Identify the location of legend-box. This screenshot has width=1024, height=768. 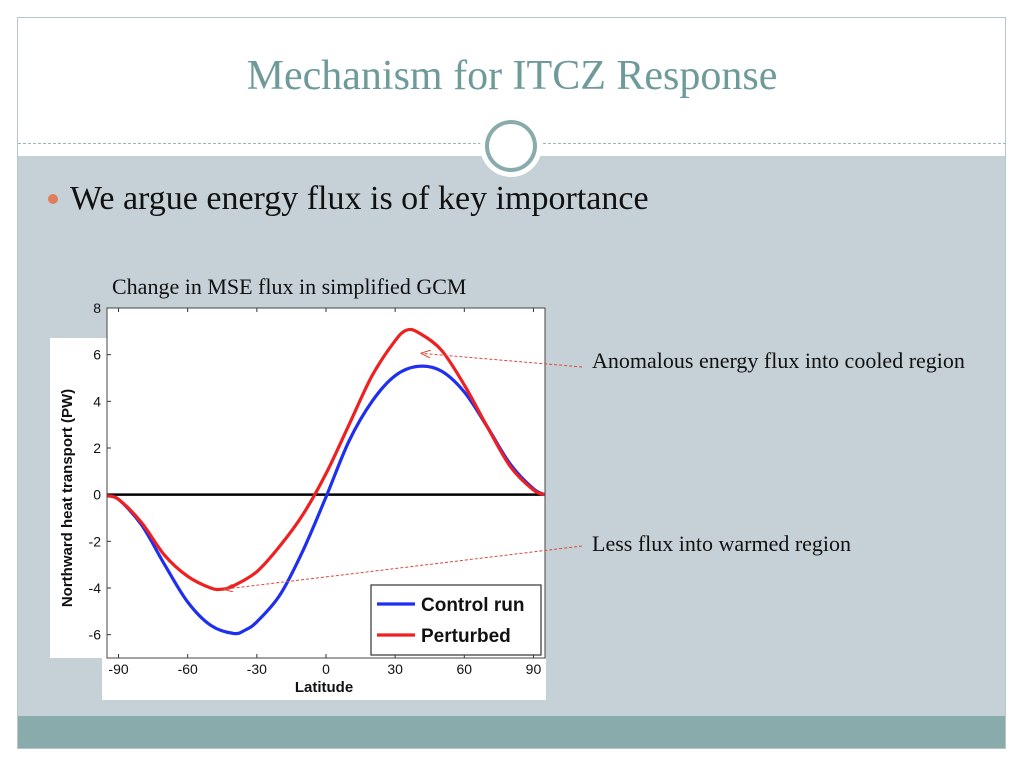
(456, 620).